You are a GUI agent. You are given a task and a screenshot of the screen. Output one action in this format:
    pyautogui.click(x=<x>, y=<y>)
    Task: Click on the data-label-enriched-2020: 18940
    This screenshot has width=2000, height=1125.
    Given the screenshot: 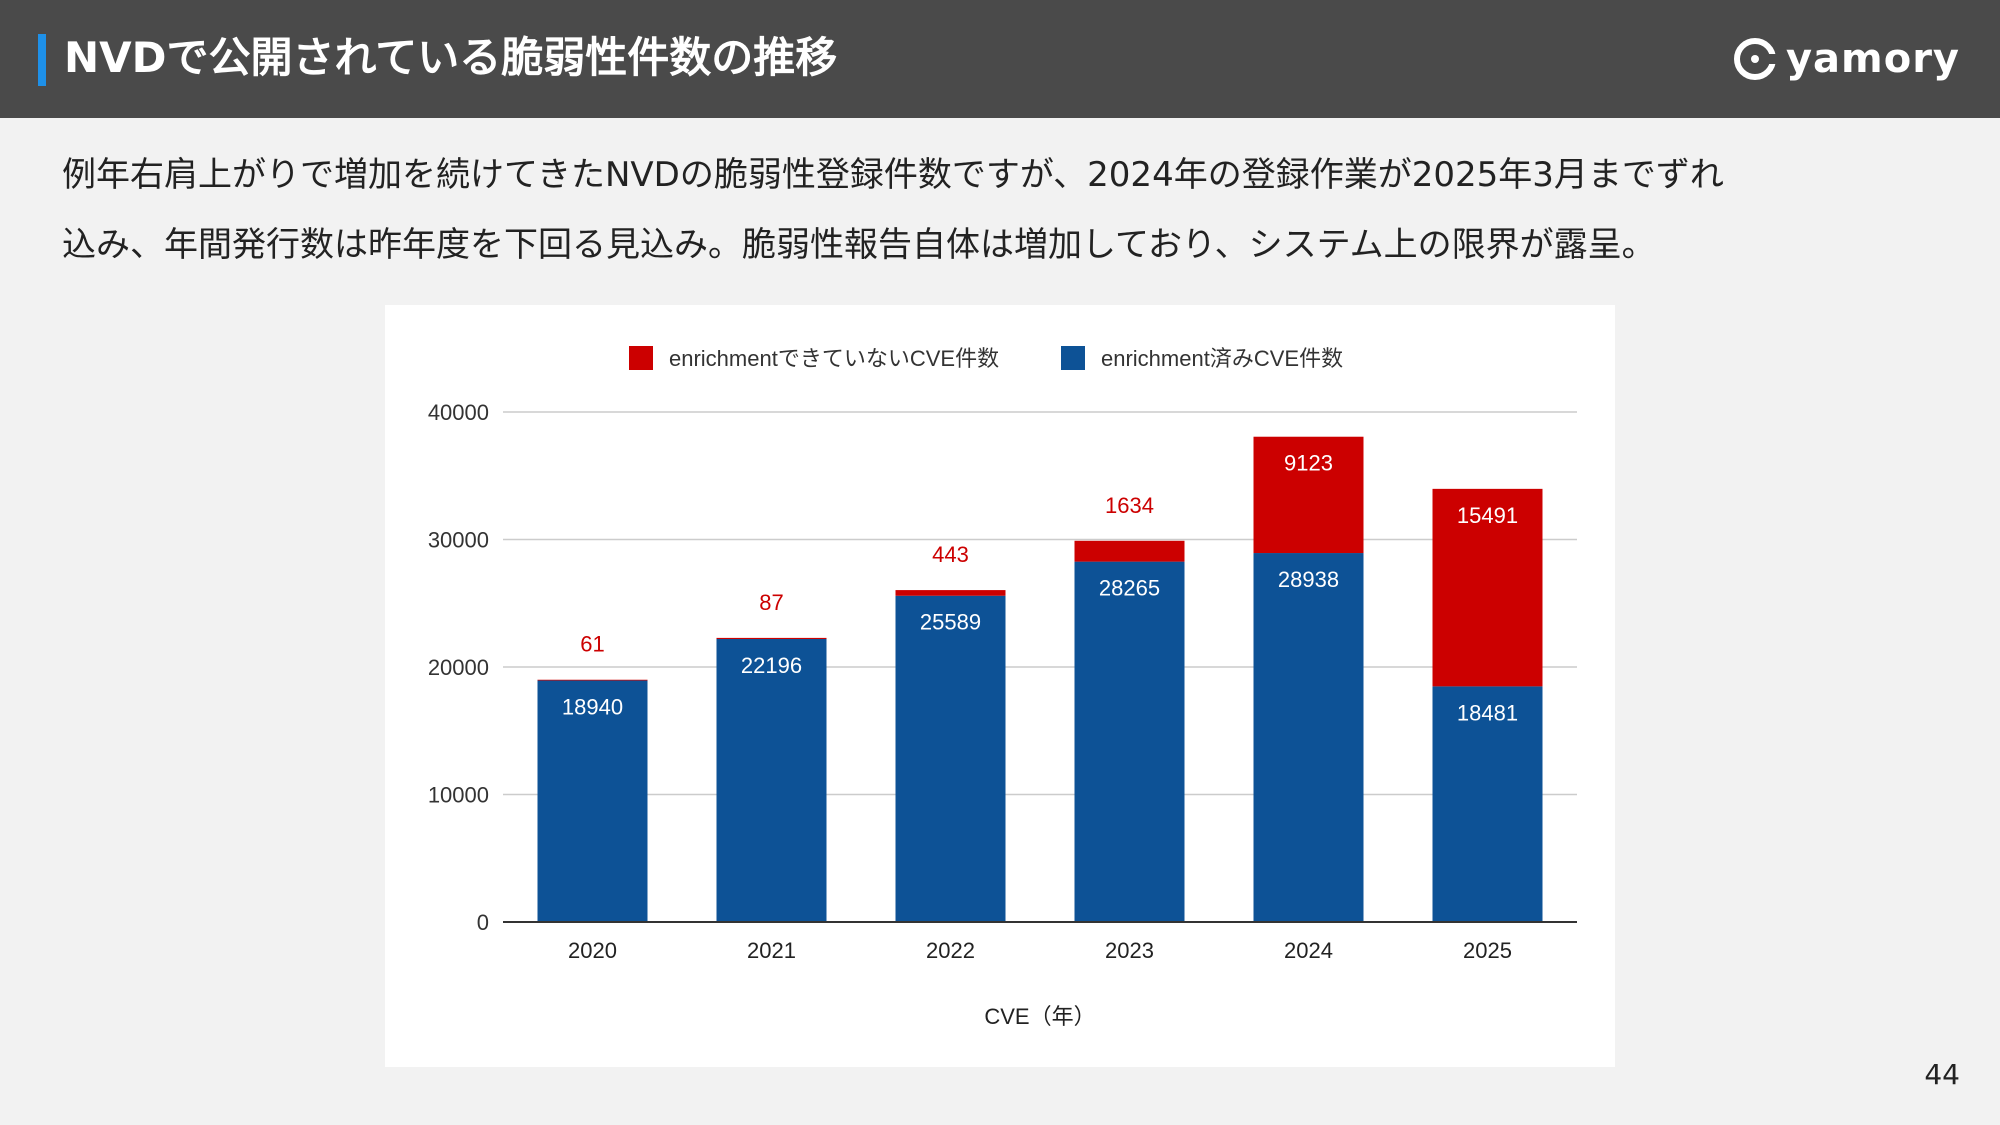 What is the action you would take?
    pyautogui.click(x=592, y=707)
    